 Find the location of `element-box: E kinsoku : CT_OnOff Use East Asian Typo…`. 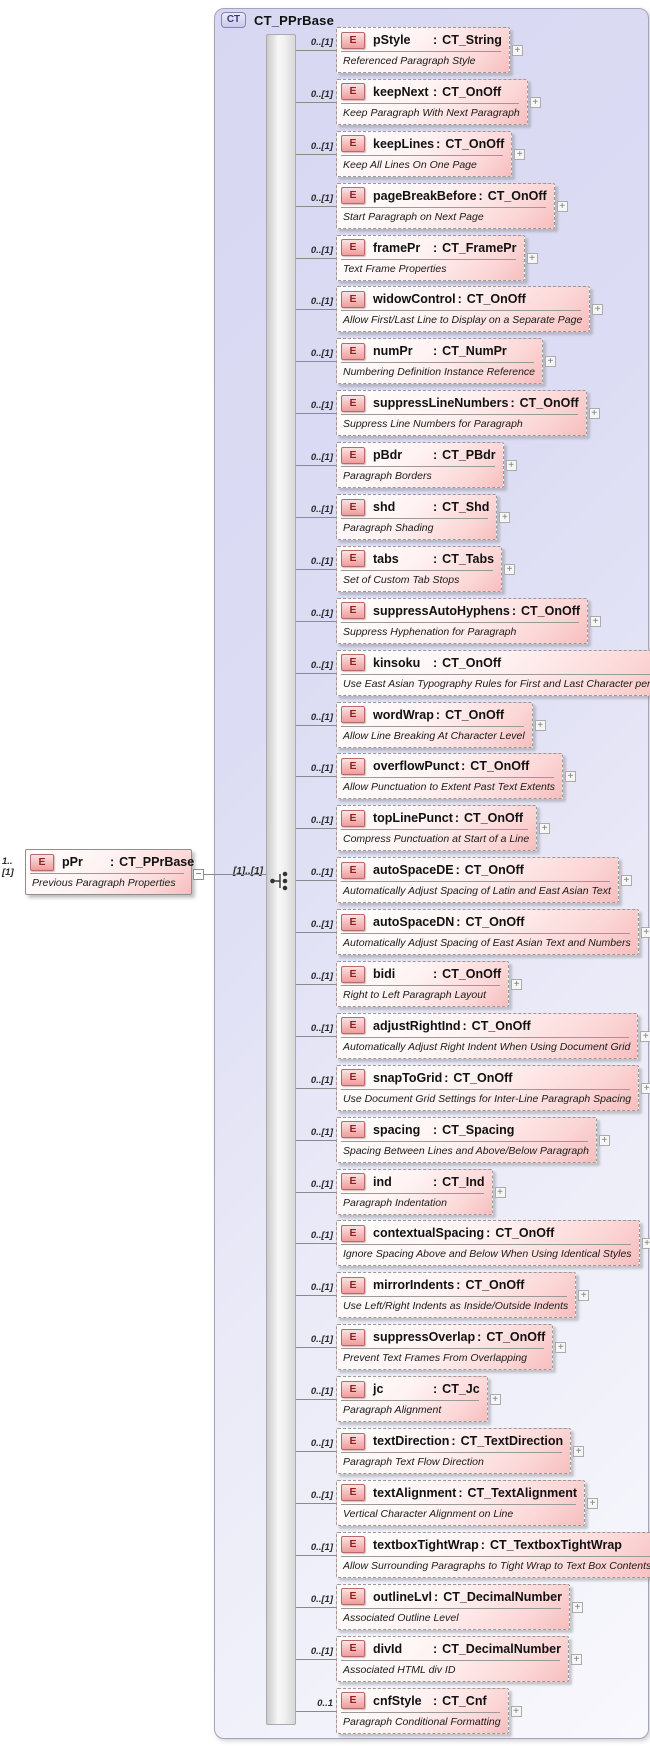

element-box: E kinsoku : CT_OnOff Use East Asian Typo… is located at coordinates (493, 672).